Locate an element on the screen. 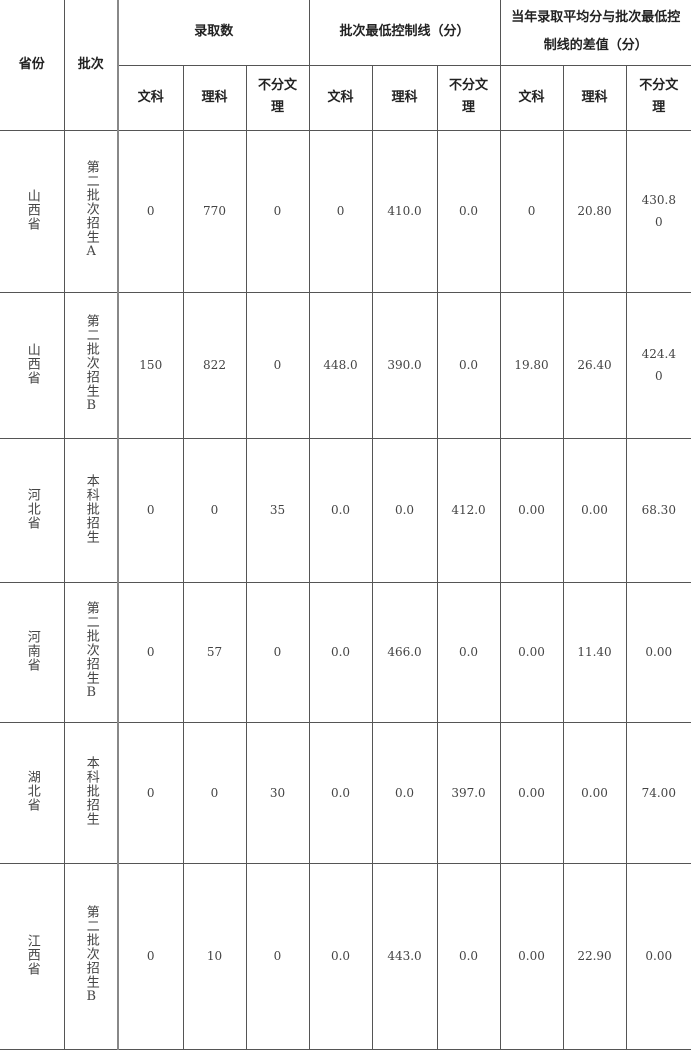  value-cell: 390.0 is located at coordinates (404, 365).